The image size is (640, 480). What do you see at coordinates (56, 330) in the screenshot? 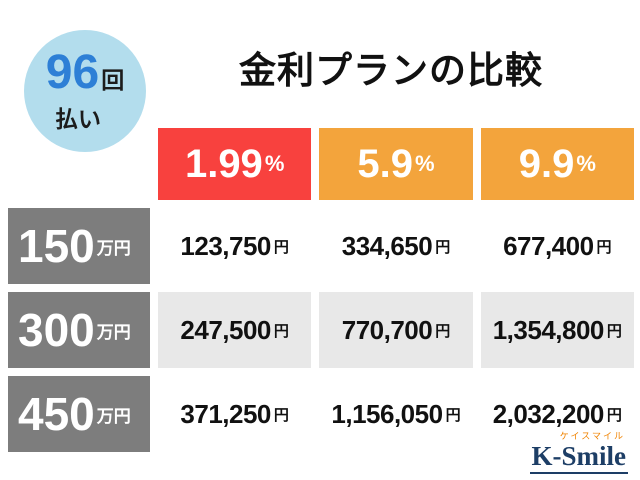
I see `amount-value: 300` at bounding box center [56, 330].